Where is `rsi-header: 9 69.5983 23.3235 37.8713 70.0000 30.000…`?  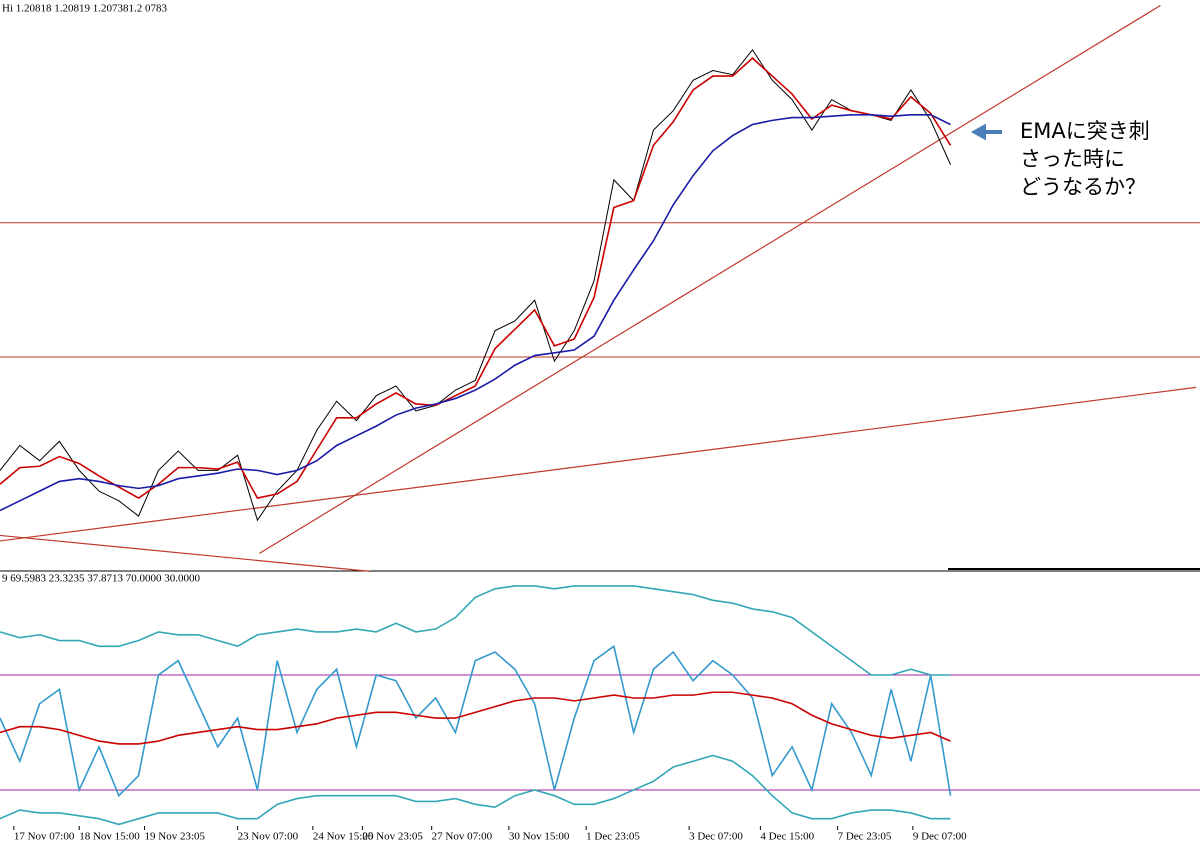
rsi-header: 9 69.5983 23.3235 37.8713 70.0000 30.000… is located at coordinates (101, 579).